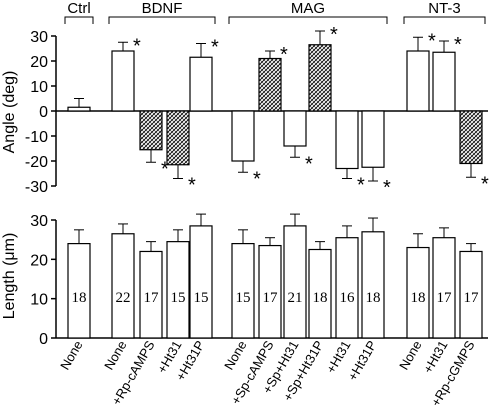 The image size is (500, 410). I want to click on angle-tick-label: -10, so click(36, 137).